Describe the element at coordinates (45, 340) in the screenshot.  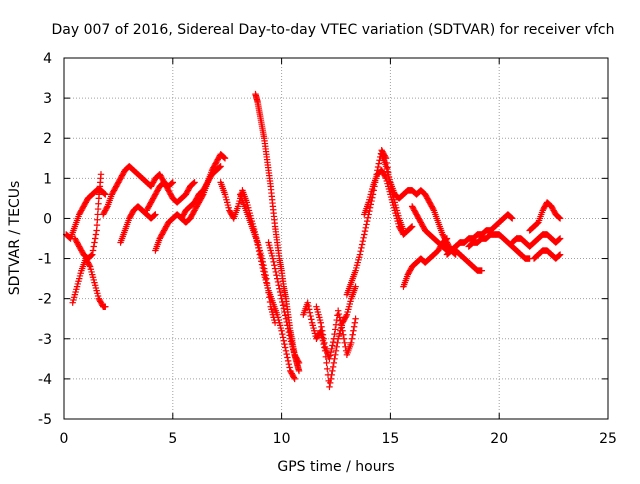
I see `y-tick-label: -3` at that location.